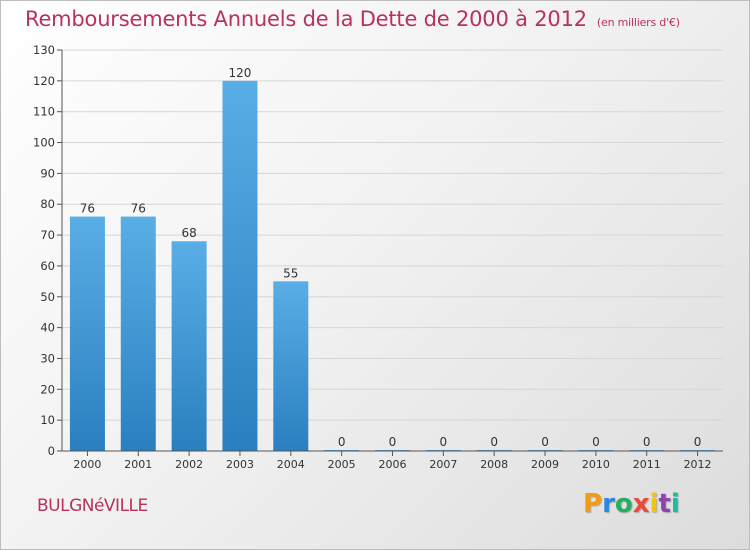  I want to click on y-tick-label: 60, so click(47, 266).